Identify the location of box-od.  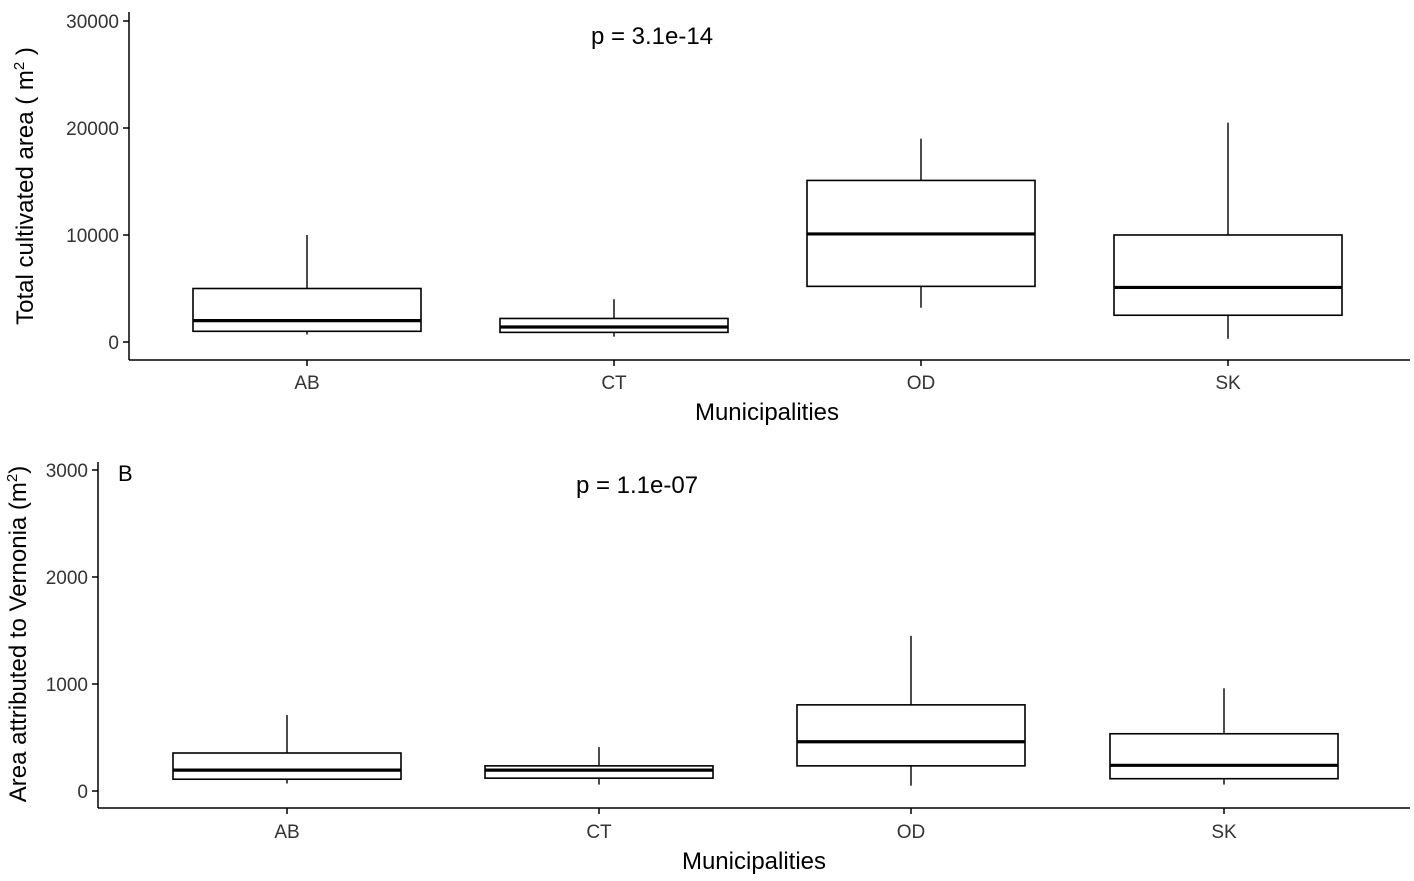
(911, 735).